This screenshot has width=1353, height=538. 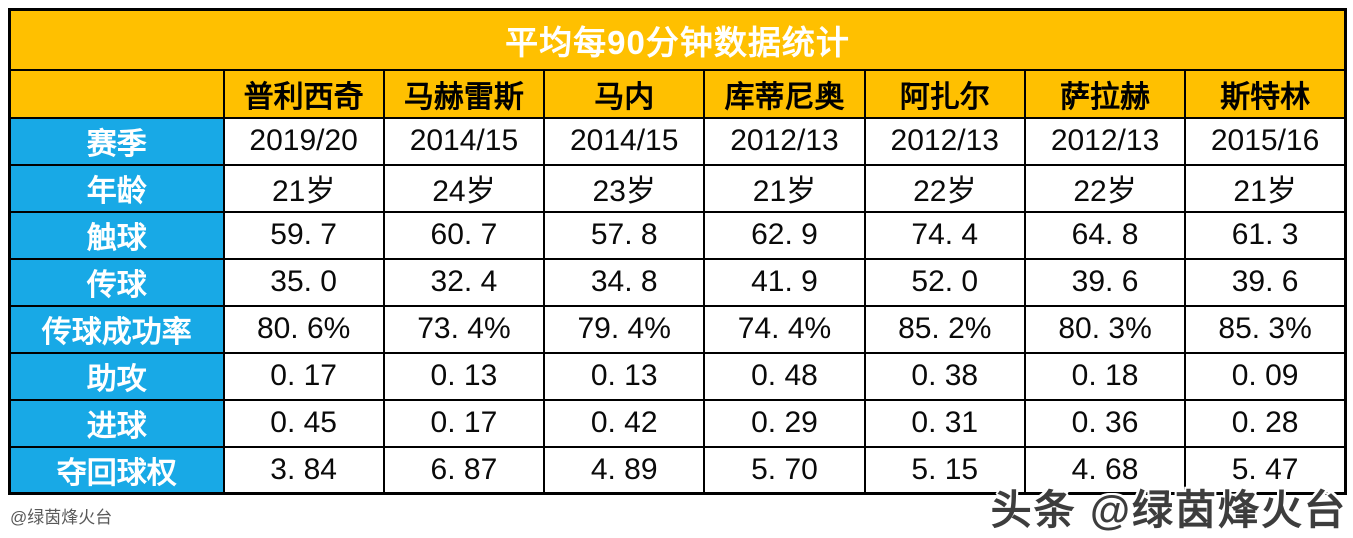 What do you see at coordinates (1105, 329) in the screenshot?
I see `data-cell: 80. 3%` at bounding box center [1105, 329].